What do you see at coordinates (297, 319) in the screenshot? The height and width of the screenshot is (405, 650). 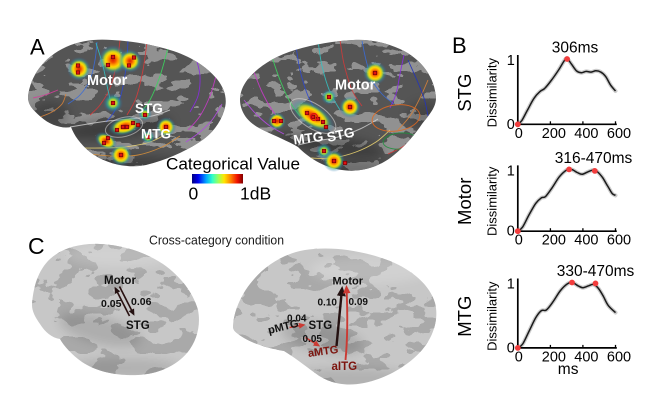 I see `svg-text: 0.04` at bounding box center [297, 319].